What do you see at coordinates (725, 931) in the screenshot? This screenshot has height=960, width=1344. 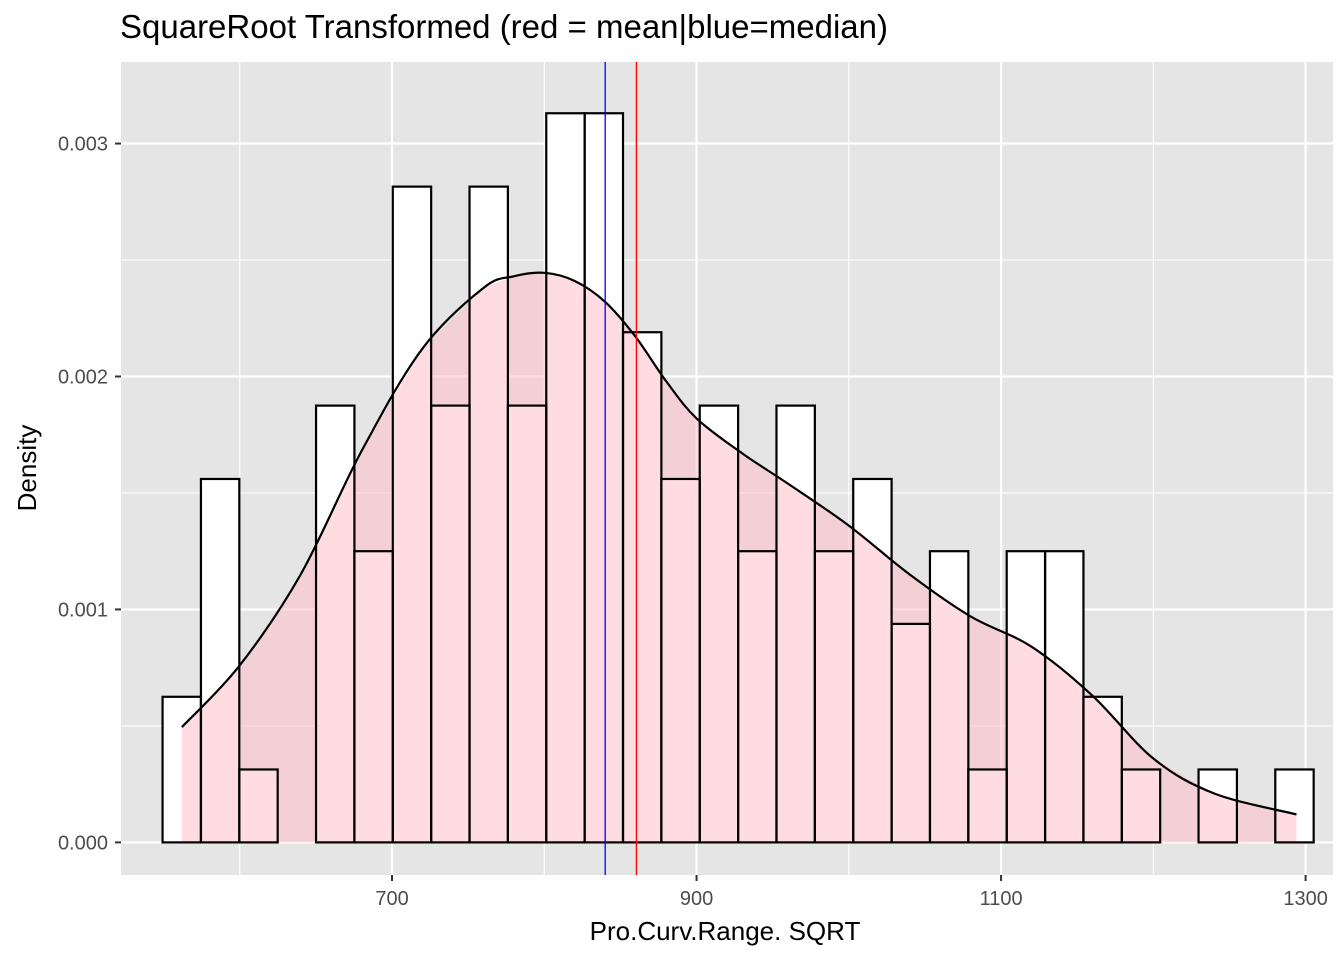 I see `x-axis-title: Pro.Curv.Range. SQRT` at bounding box center [725, 931].